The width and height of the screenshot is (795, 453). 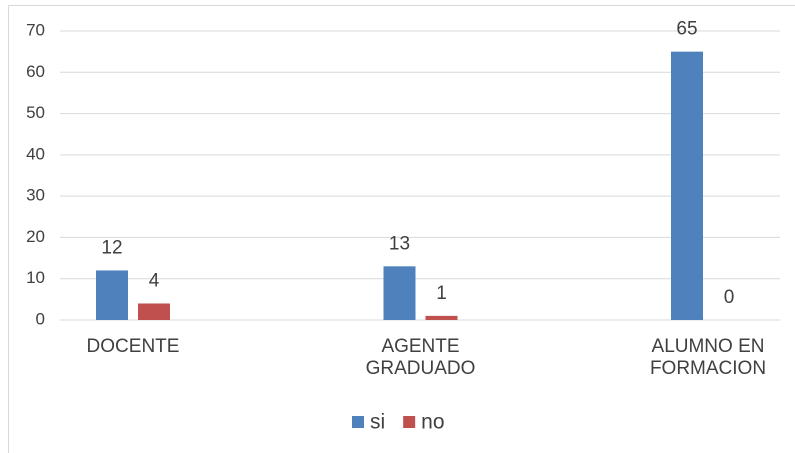 What do you see at coordinates (40, 318) in the screenshot?
I see `y-tick-label: 0` at bounding box center [40, 318].